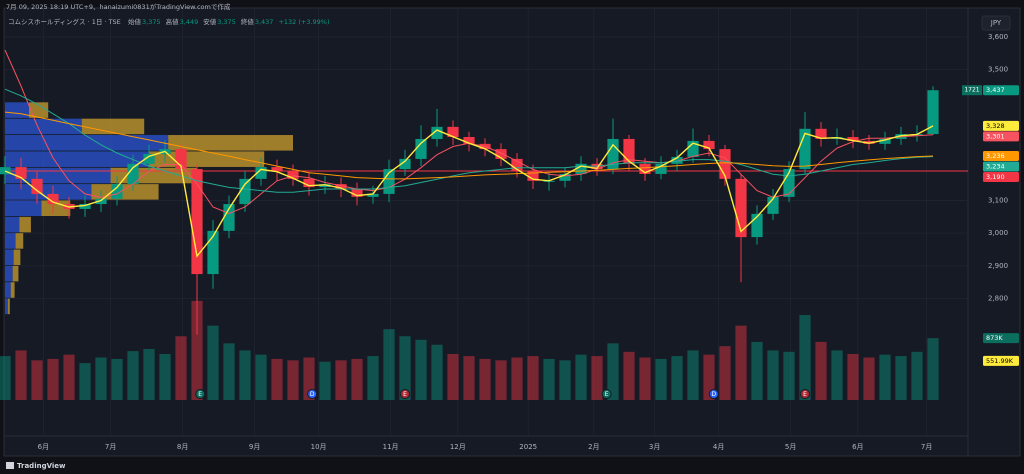 This screenshot has height=474, width=1024. What do you see at coordinates (995, 90) in the screenshot?
I see `price-tag-label: 3,437` at bounding box center [995, 90].